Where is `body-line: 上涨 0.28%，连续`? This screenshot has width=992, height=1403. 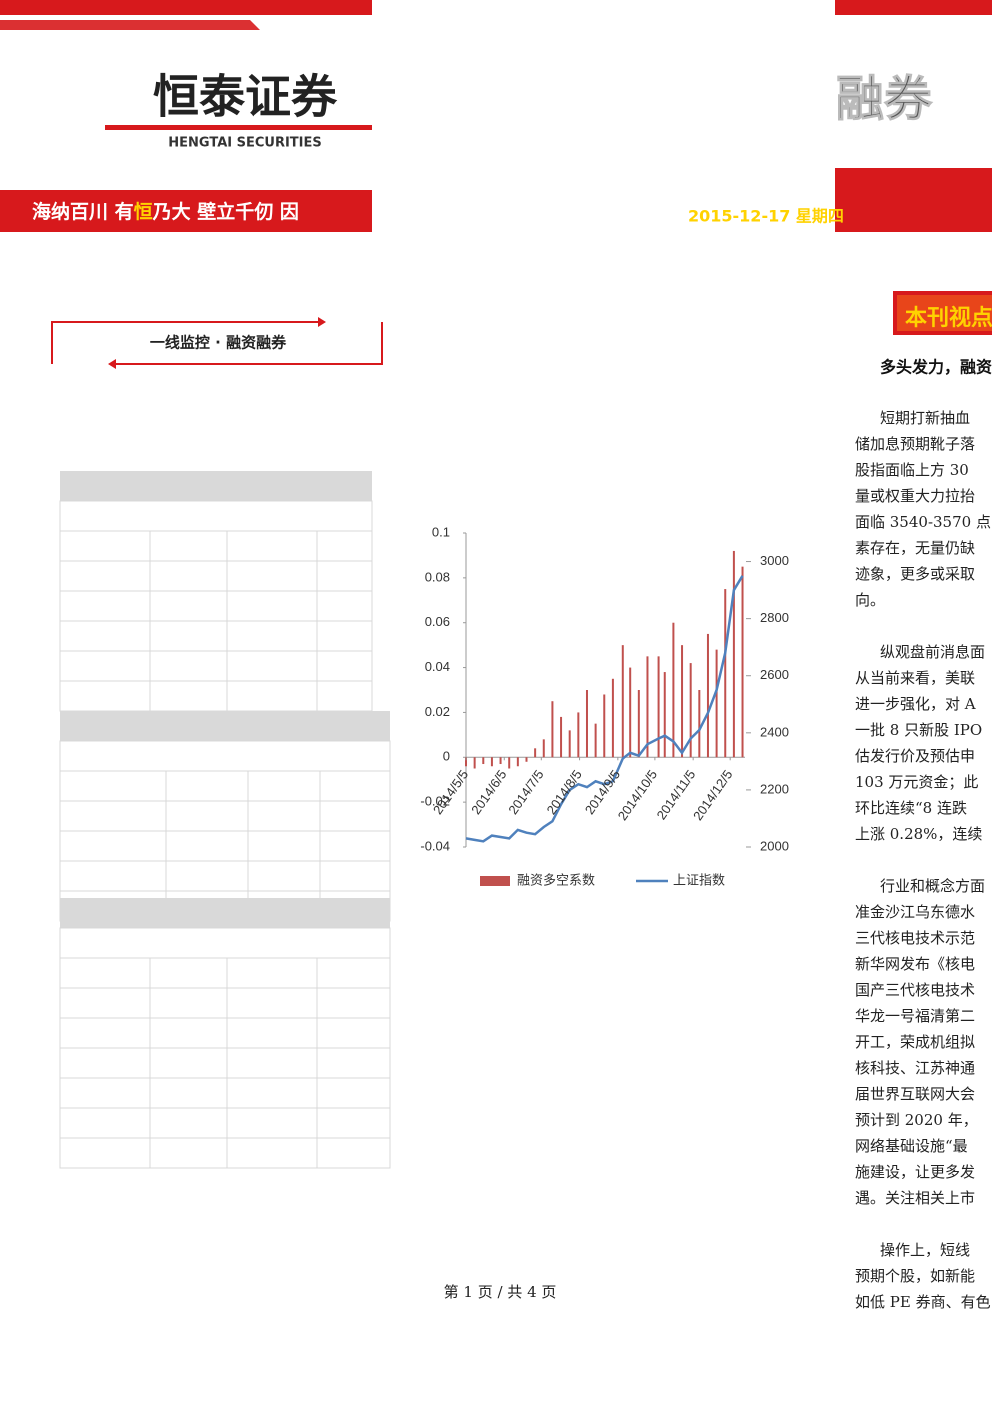 body-line: 上涨 0.28%，连续 is located at coordinates (918, 834).